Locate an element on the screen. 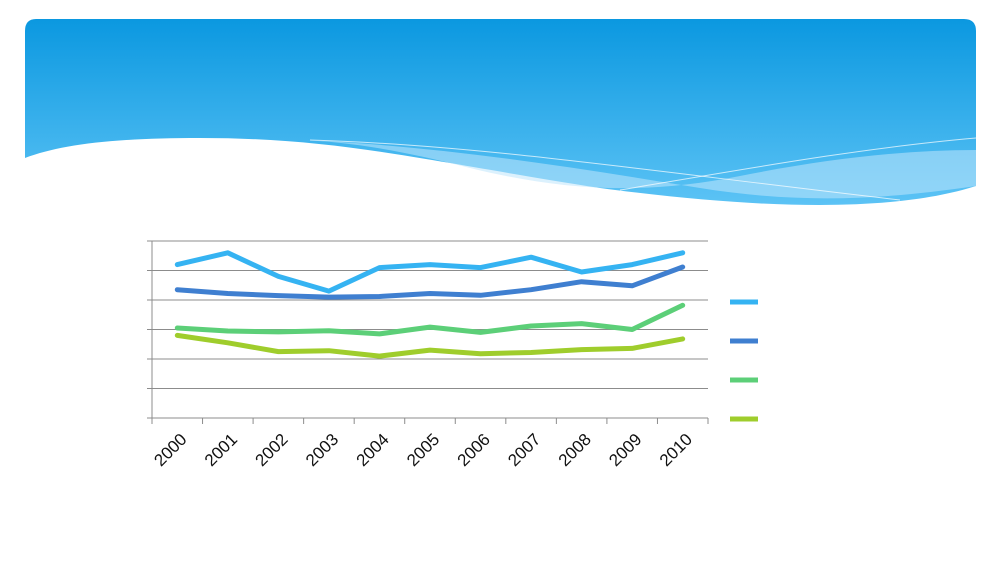 The width and height of the screenshot is (1000, 563). banner-wave-light is located at coordinates (638, 169).